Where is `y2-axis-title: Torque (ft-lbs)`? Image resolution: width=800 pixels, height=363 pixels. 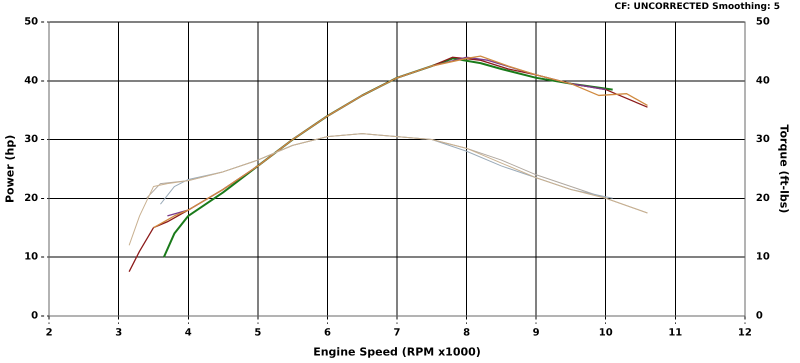
y2-axis-title: Torque (ft-lbs) is located at coordinates (784, 169).